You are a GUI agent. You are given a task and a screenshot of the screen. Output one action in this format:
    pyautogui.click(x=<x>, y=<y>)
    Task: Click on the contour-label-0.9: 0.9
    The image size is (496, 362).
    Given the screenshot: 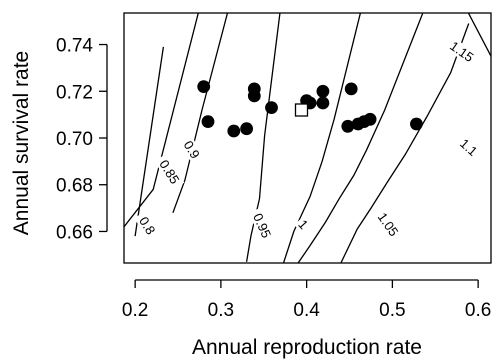 What is the action you would take?
    pyautogui.click(x=191, y=149)
    